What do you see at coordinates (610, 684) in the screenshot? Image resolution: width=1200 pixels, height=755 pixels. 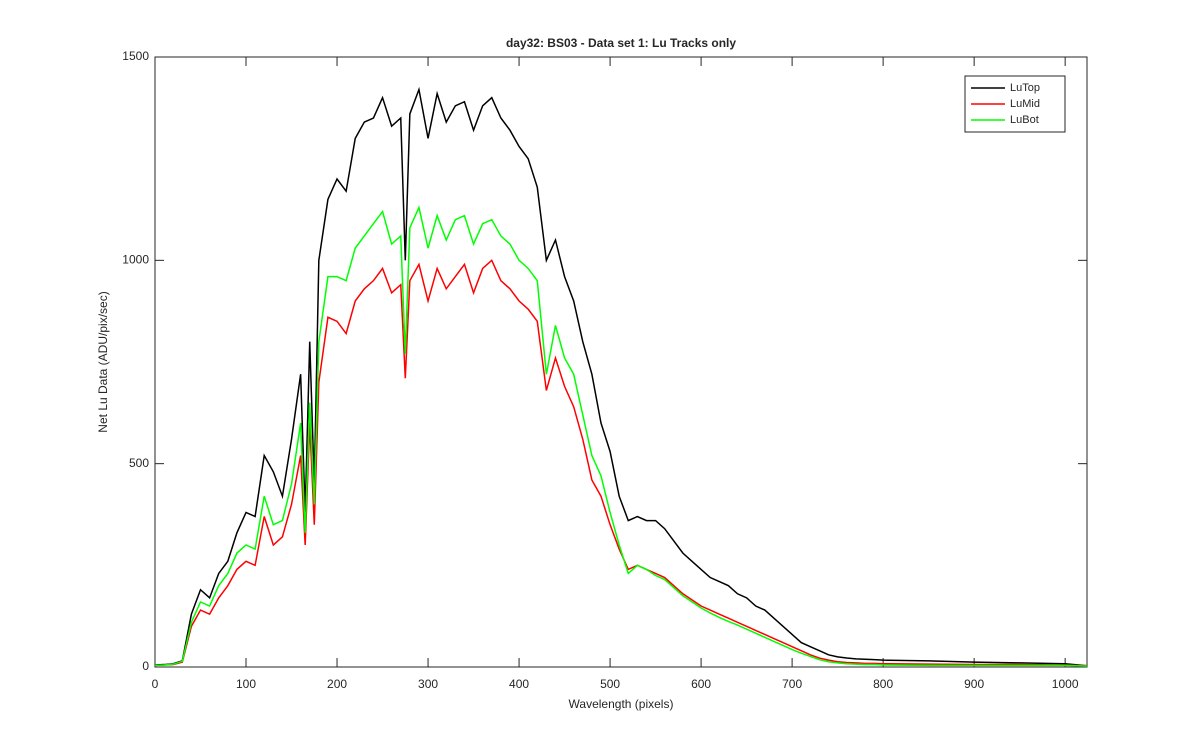 I see `x-tick-label: 500` at bounding box center [610, 684].